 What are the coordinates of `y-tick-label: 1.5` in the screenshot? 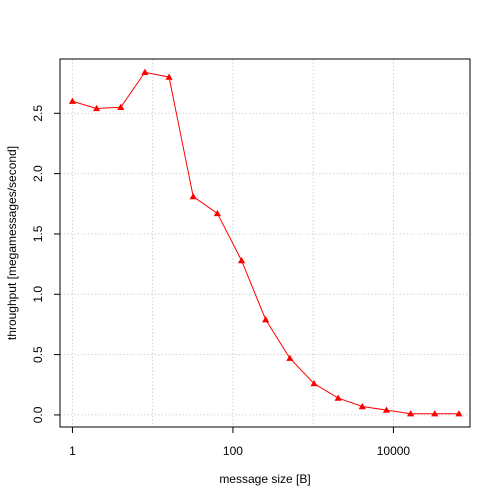 It's located at (38, 233).